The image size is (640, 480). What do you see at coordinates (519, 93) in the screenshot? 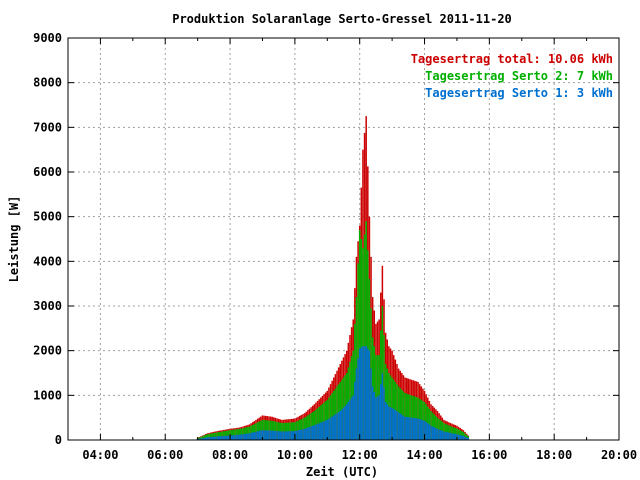
I see `legend-entry: Tagesertrag Serto 1: 3 kWh` at bounding box center [519, 93].